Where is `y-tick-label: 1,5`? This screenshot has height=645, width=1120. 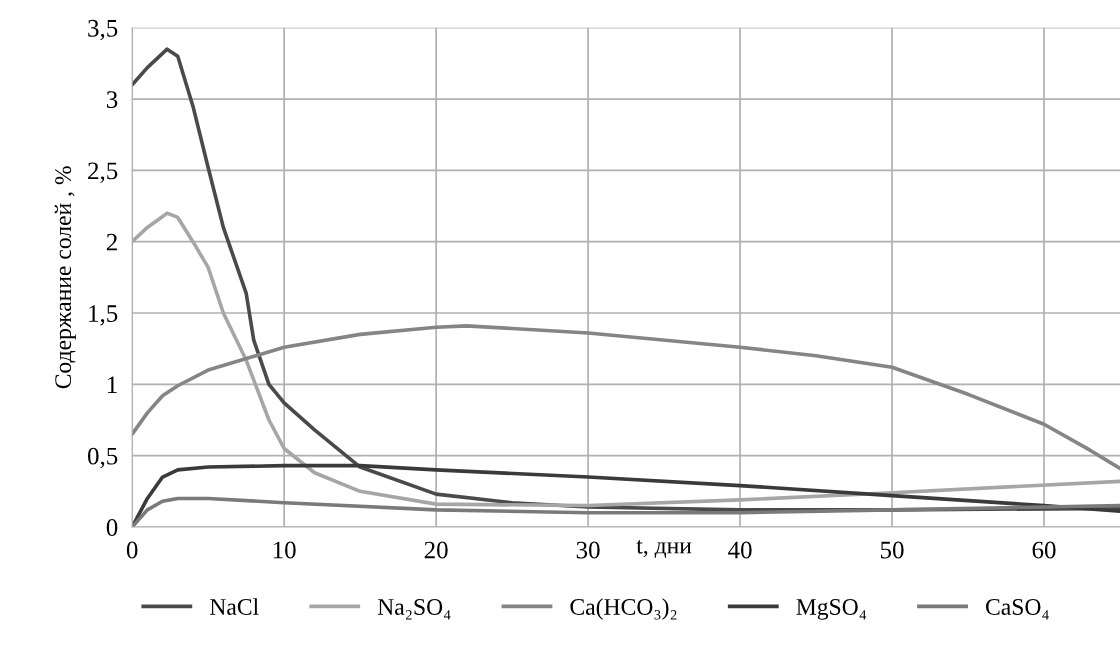
y-tick-label: 1,5 is located at coordinates (103, 315).